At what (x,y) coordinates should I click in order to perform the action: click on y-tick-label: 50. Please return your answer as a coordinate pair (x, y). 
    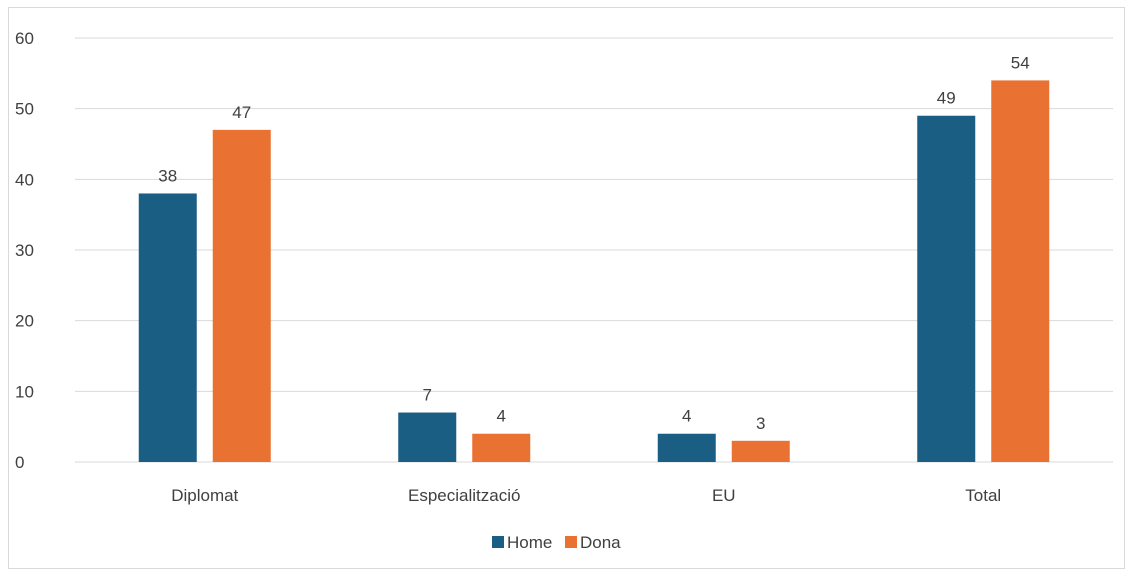
    Looking at the image, I should click on (24, 109).